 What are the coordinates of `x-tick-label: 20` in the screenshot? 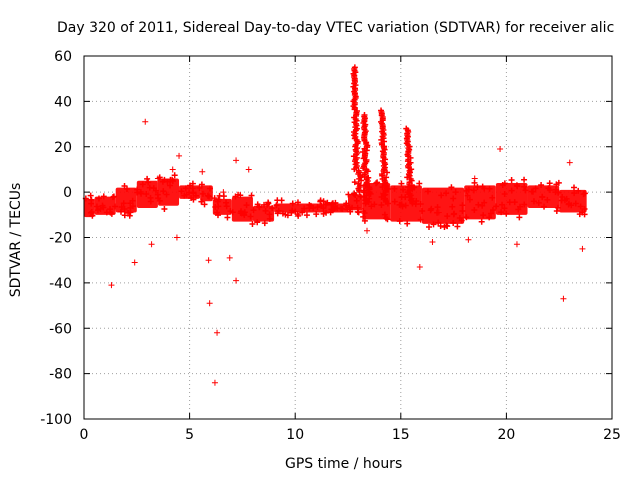 It's located at (506, 435).